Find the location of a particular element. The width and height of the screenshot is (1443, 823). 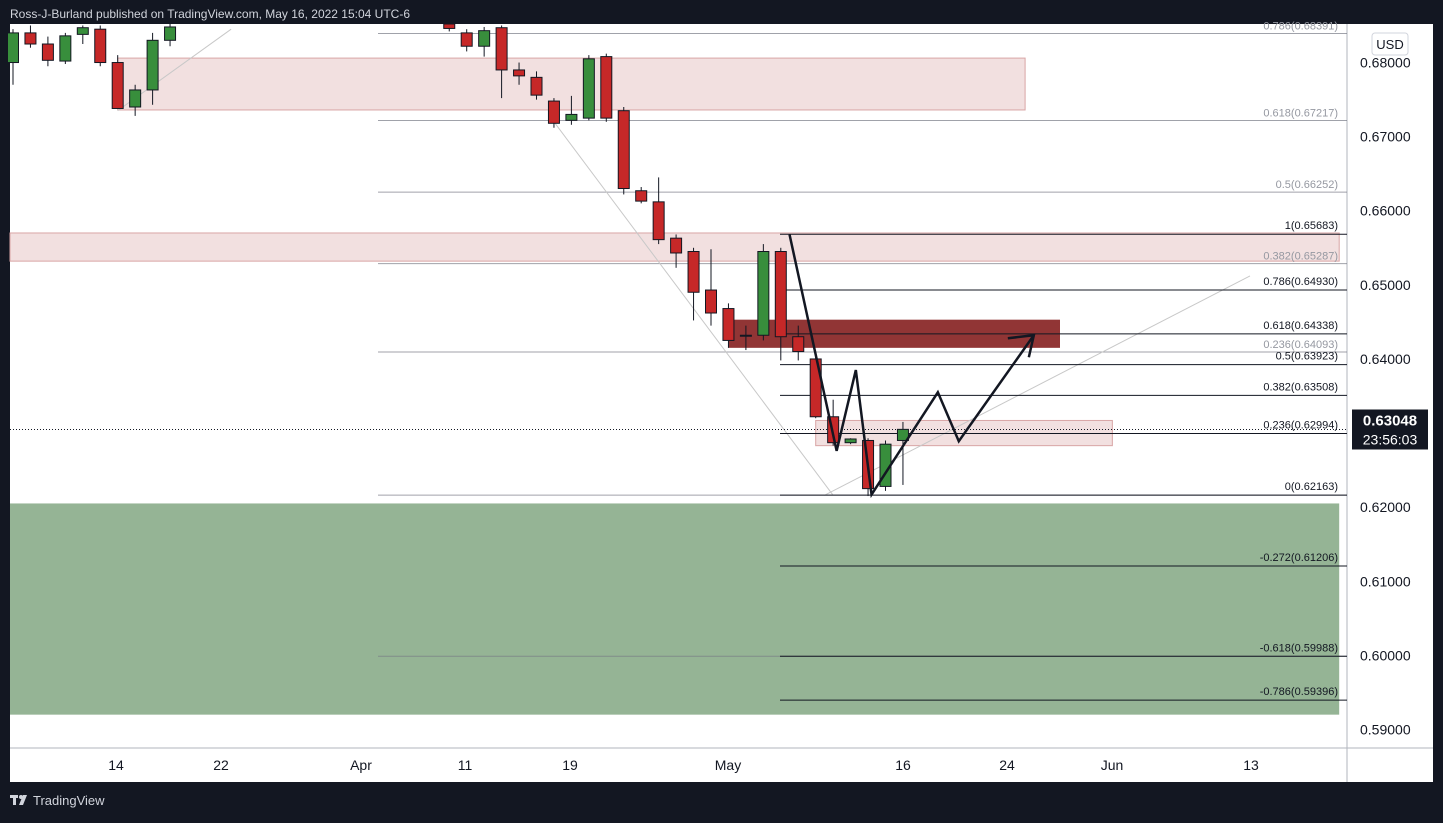

fib-label-2: 0.618(0.64338) is located at coordinates (1300, 326).